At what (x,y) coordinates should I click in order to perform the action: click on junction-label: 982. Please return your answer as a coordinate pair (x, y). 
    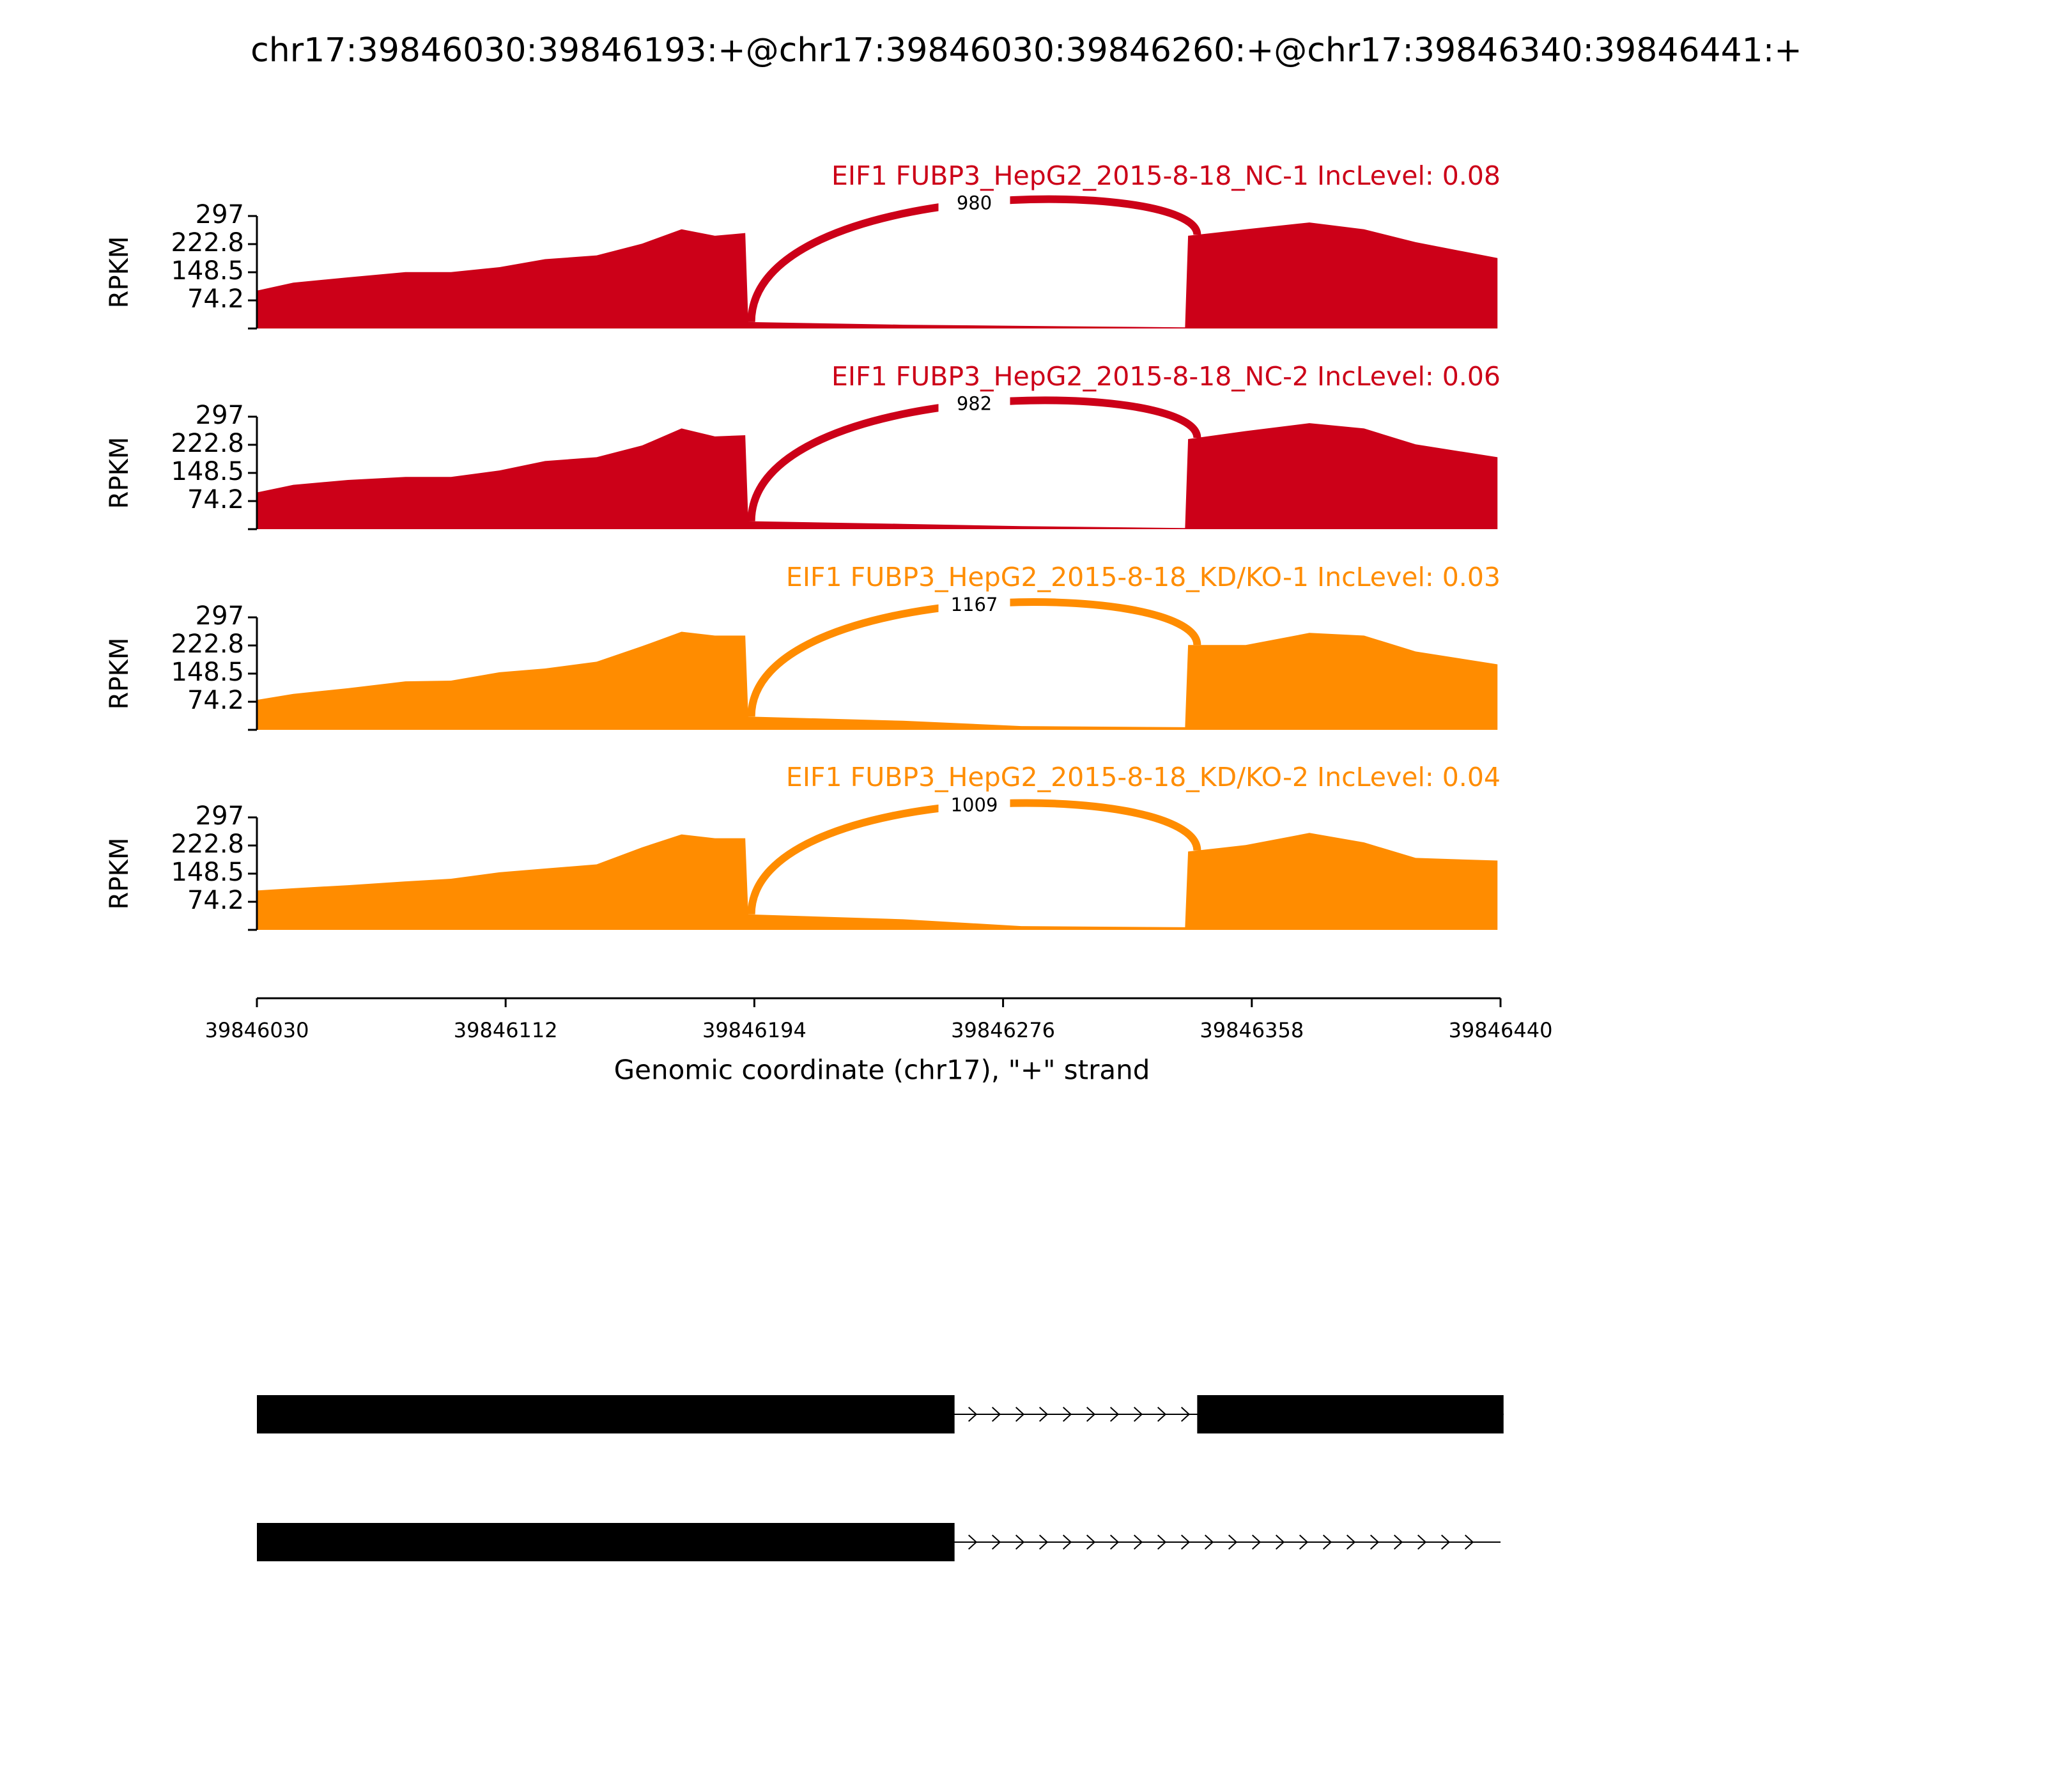
    Looking at the image, I should click on (974, 404).